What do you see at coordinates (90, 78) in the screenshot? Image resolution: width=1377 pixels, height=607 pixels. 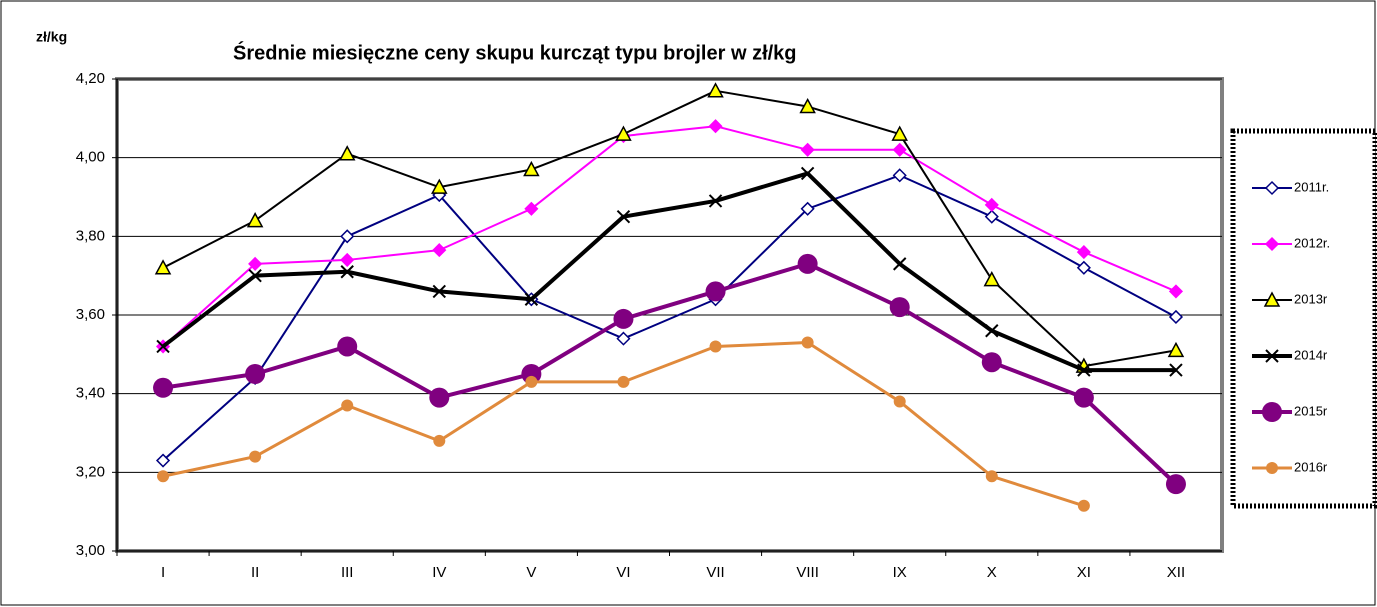 I see `y-tick-label: 4,20` at bounding box center [90, 78].